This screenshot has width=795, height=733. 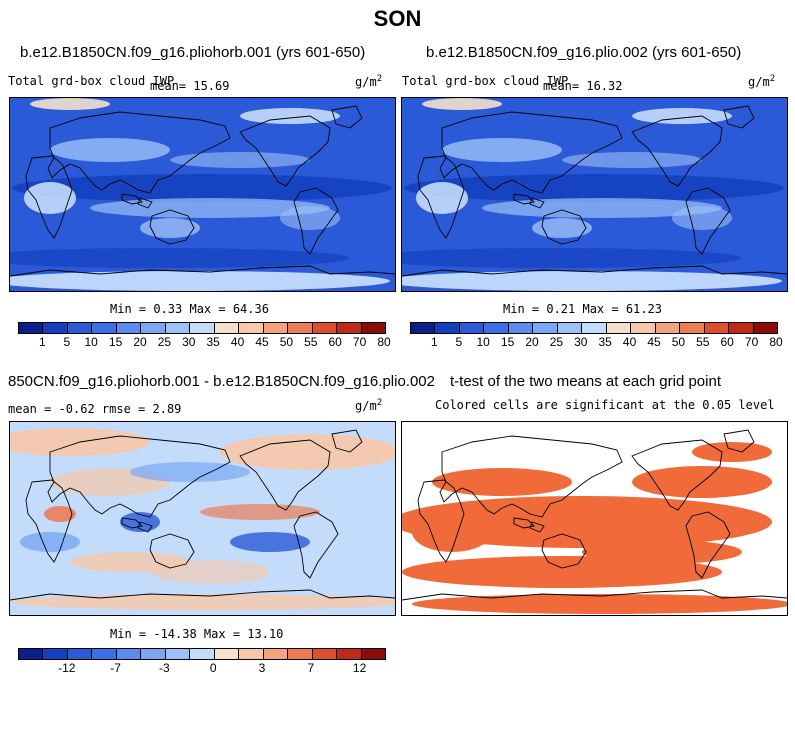 What do you see at coordinates (397, 18) in the screenshot?
I see `page-title: SON` at bounding box center [397, 18].